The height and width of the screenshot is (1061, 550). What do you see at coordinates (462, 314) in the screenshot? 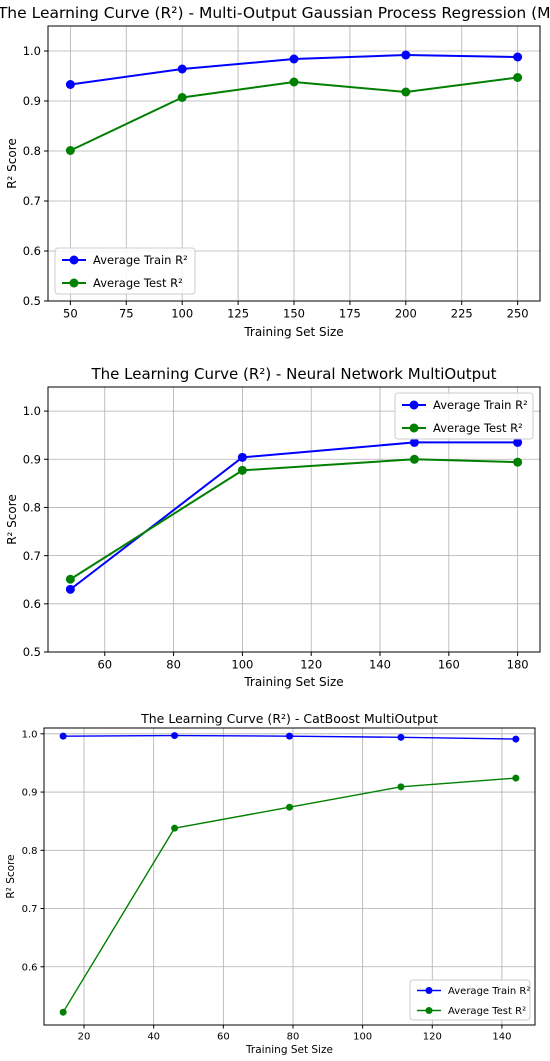
I see `x-tick-label: 225` at bounding box center [462, 314].